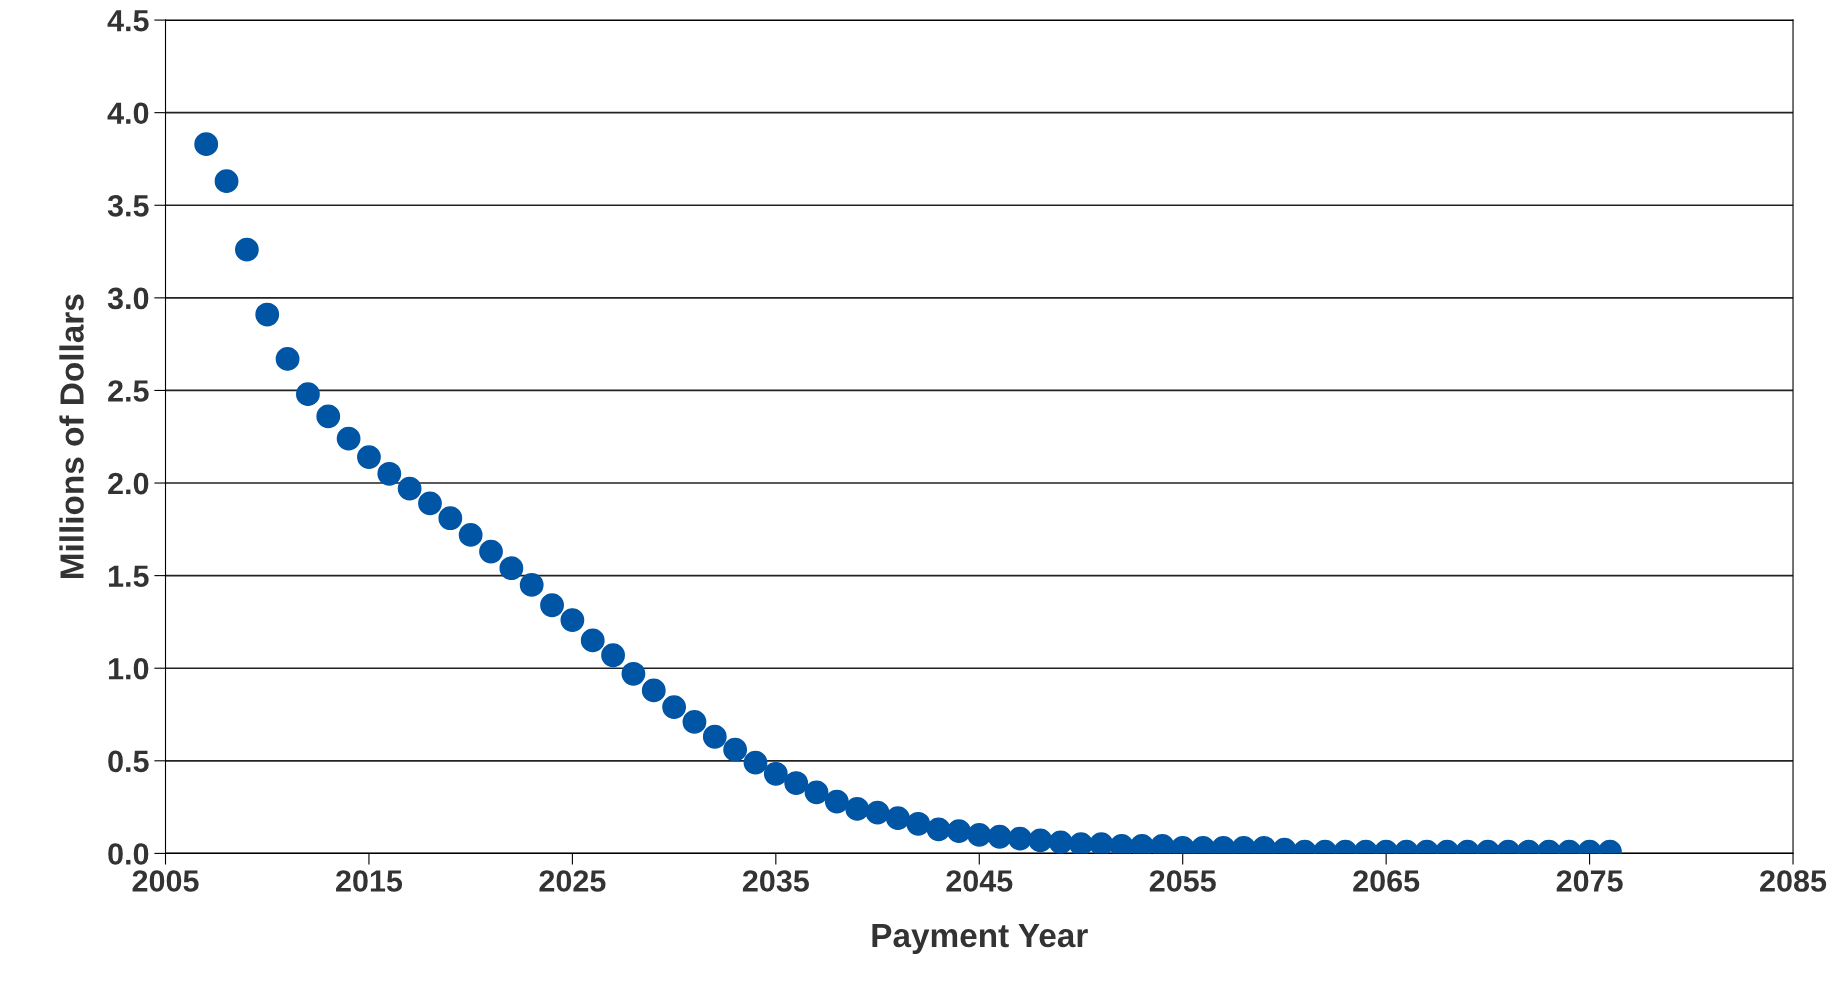  I want to click on x-tick-label: 2005, so click(165, 881).